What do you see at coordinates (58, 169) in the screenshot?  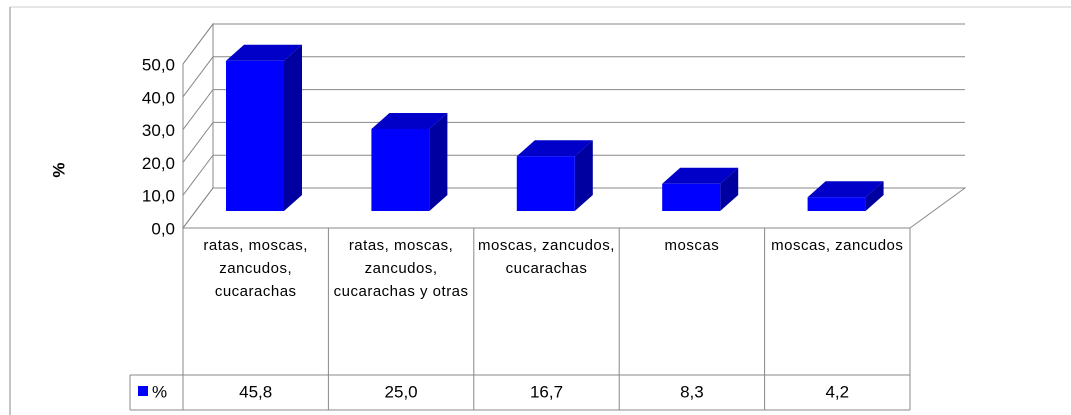 I see `y-axis-label: %` at bounding box center [58, 169].